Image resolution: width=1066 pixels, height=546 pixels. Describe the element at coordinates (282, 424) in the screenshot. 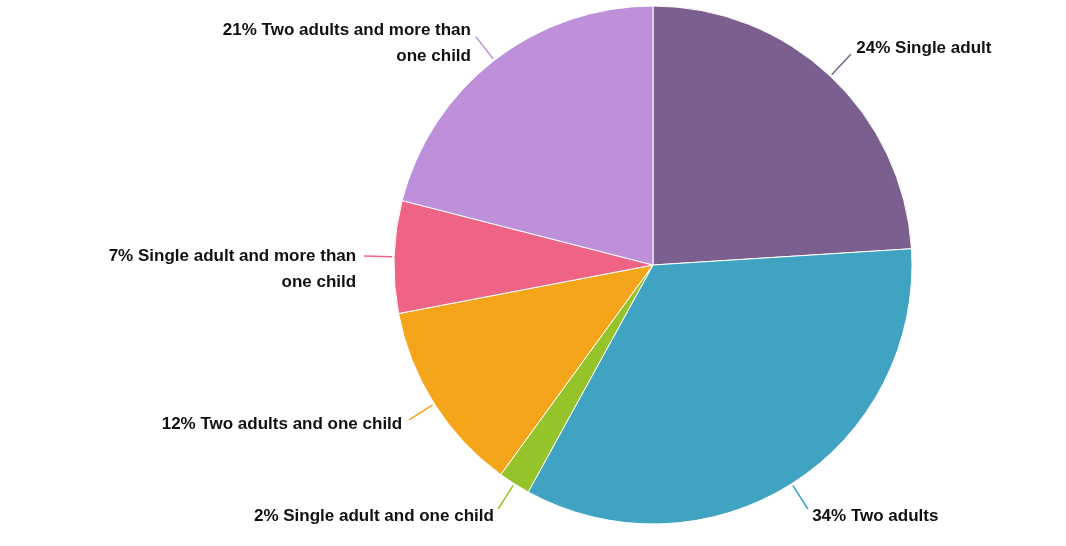

I see `slice-label: 12% Two adults and one child` at that location.